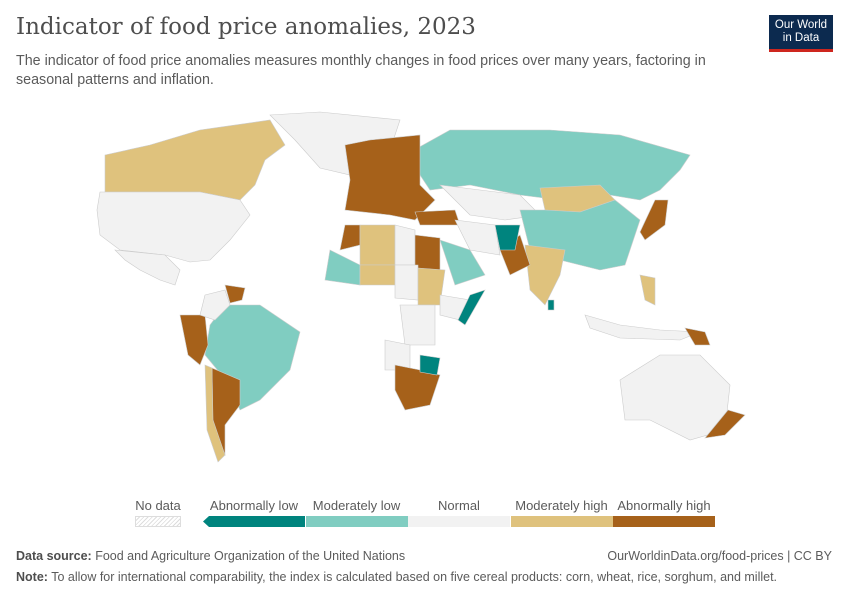 Image resolution: width=850 pixels, height=600 pixels. What do you see at coordinates (54, 556) in the screenshot?
I see `source-label: Data source:` at bounding box center [54, 556].